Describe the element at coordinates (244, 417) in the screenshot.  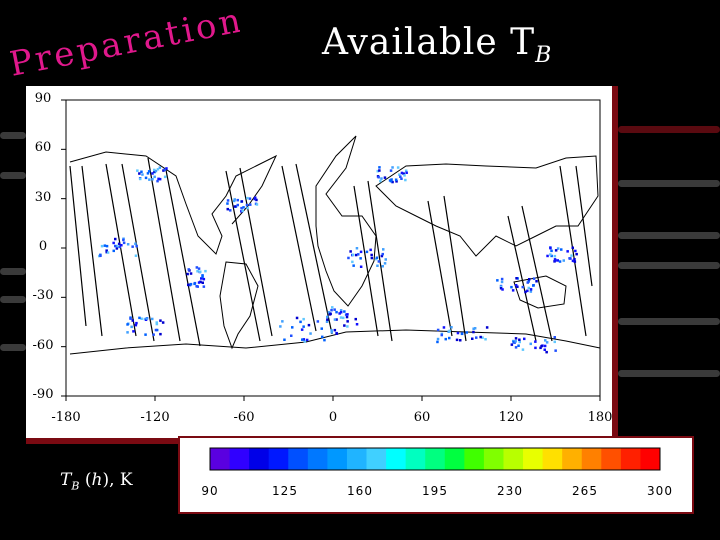
I see `x-tick-label: -60` at that location.